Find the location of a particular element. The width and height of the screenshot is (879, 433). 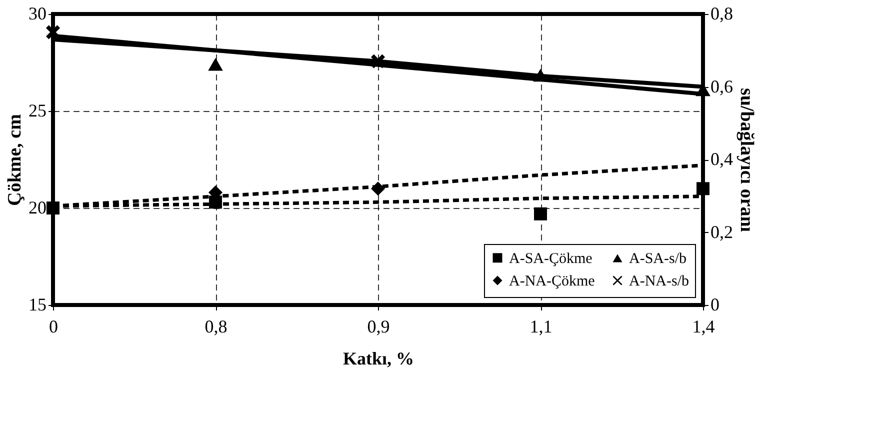

x-tick-label: 1,4 is located at coordinates (703, 326).